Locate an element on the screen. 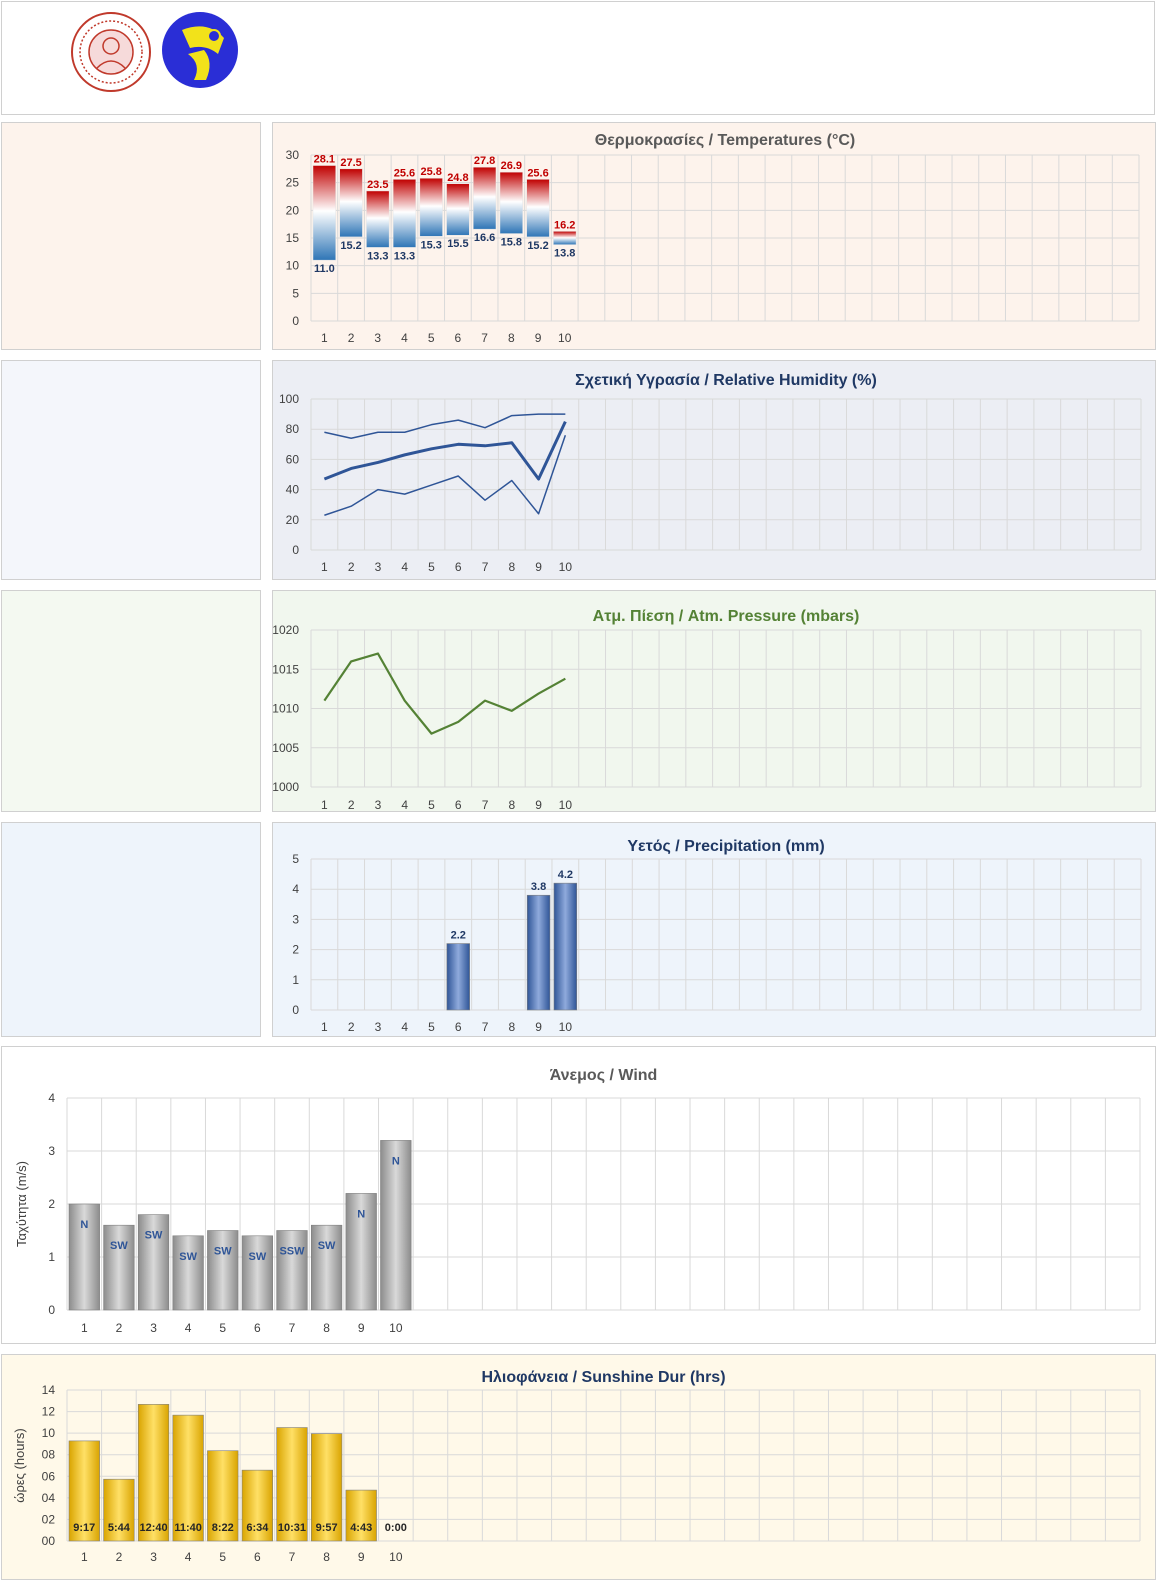 The width and height of the screenshot is (1167, 1582). bar-value-label: 8:22 is located at coordinates (223, 1528).